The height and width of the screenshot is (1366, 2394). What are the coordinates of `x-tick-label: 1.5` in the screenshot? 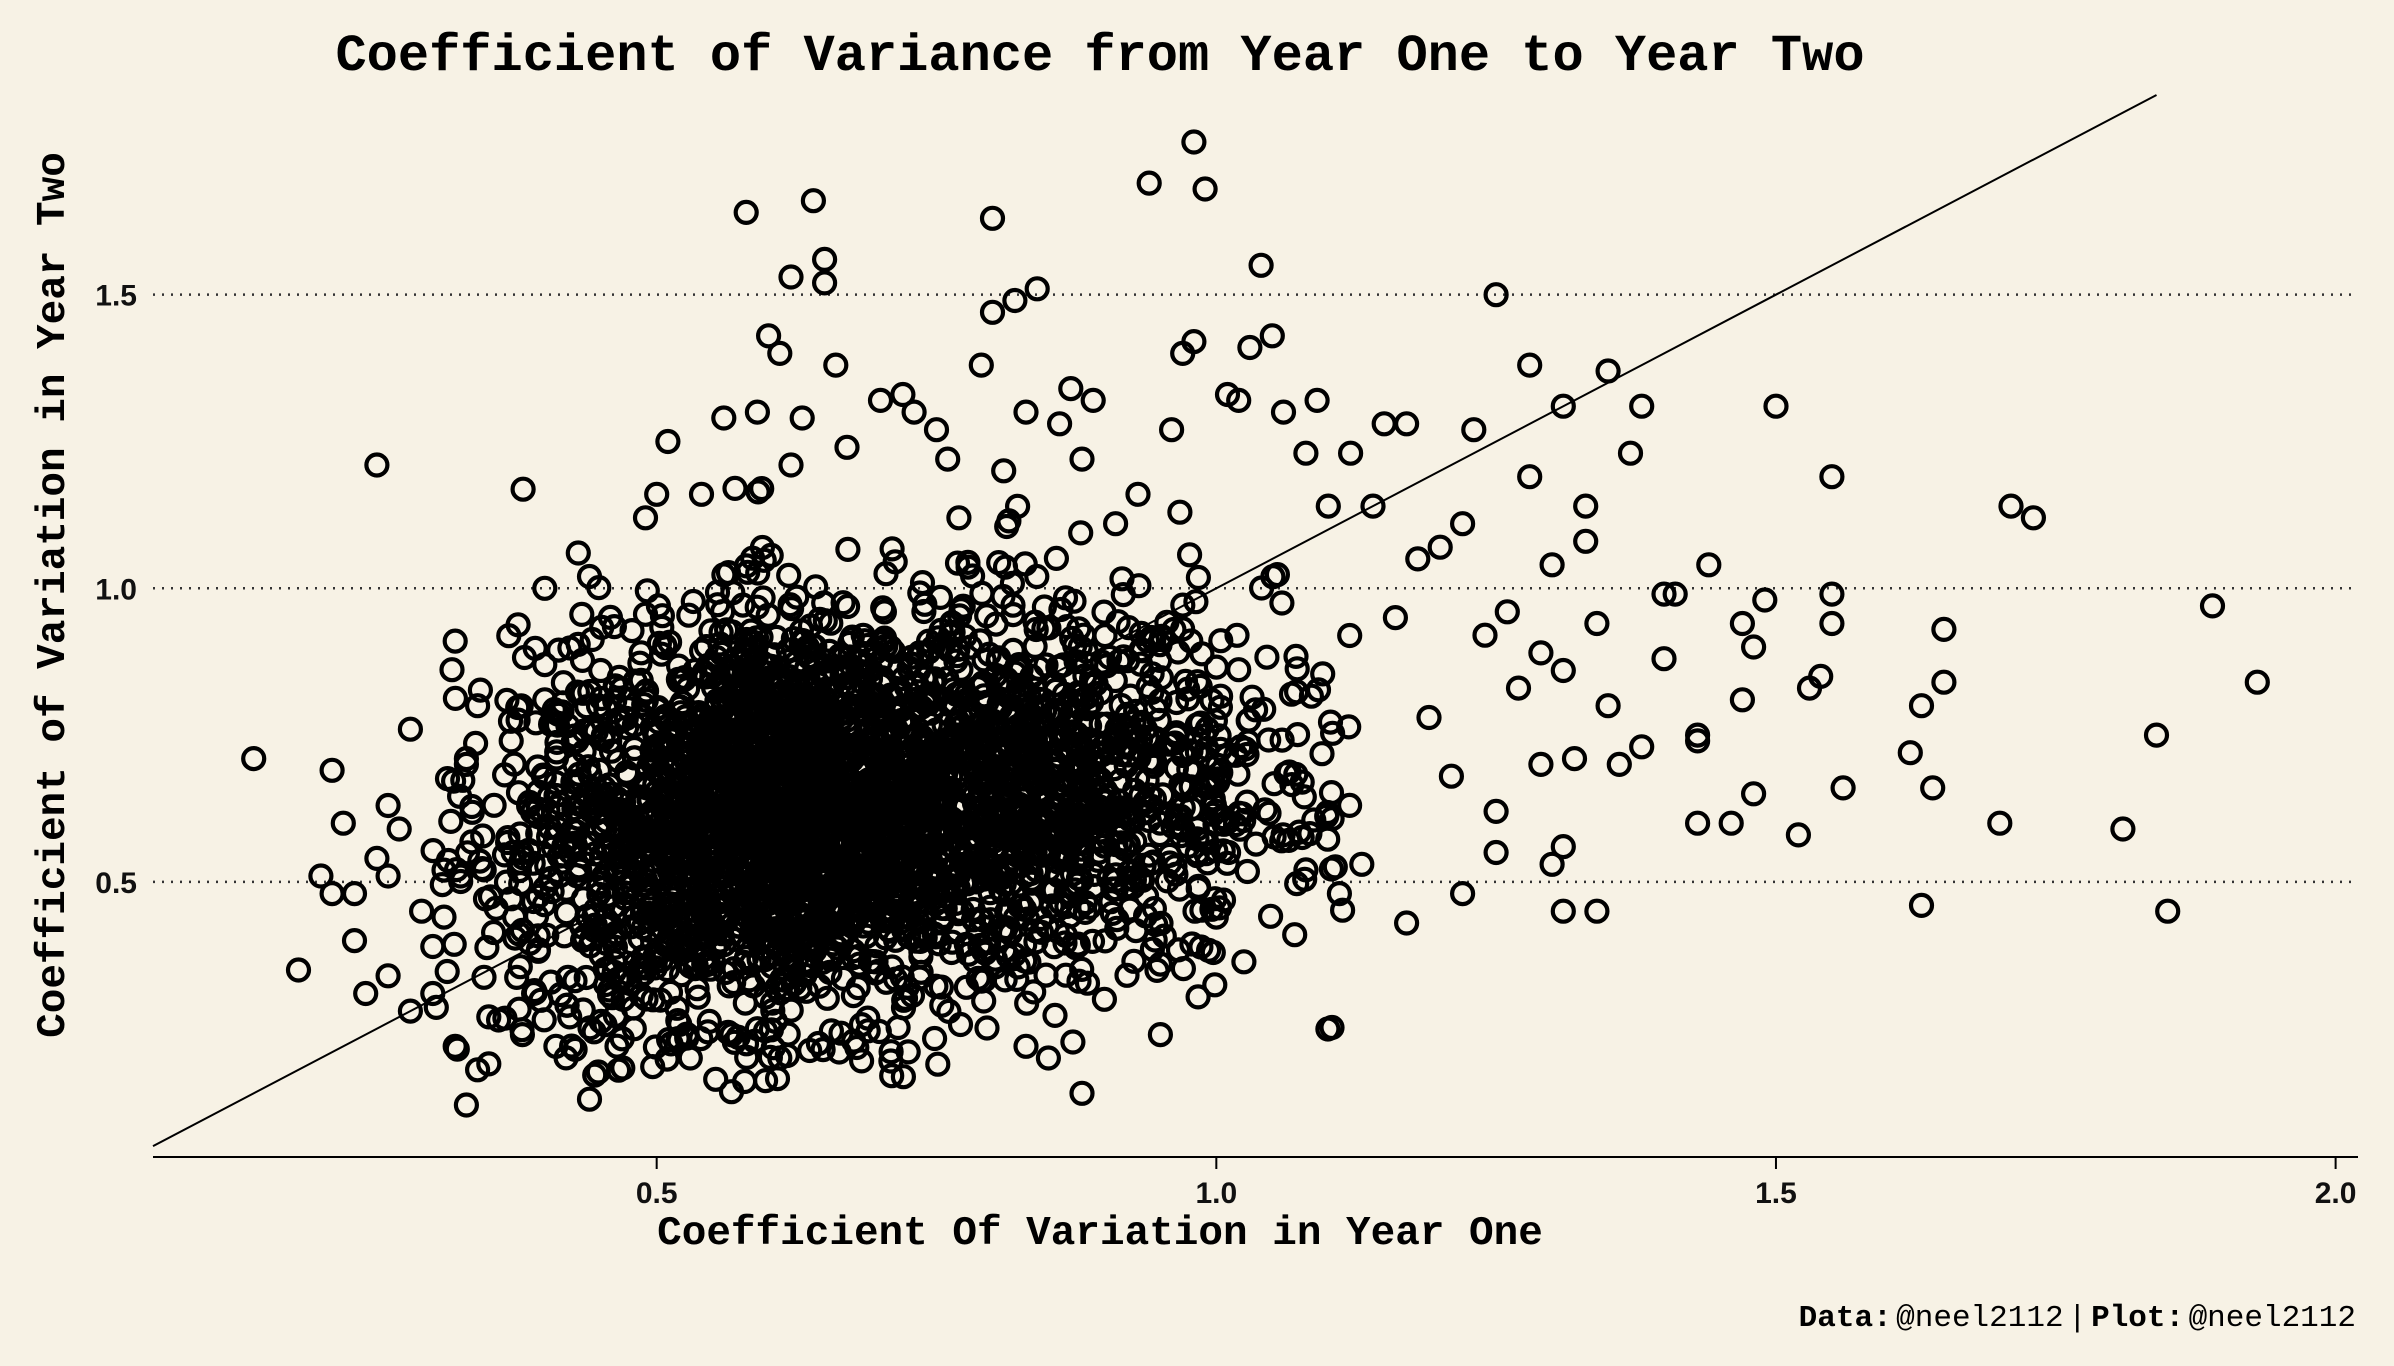 It's located at (1776, 1193).